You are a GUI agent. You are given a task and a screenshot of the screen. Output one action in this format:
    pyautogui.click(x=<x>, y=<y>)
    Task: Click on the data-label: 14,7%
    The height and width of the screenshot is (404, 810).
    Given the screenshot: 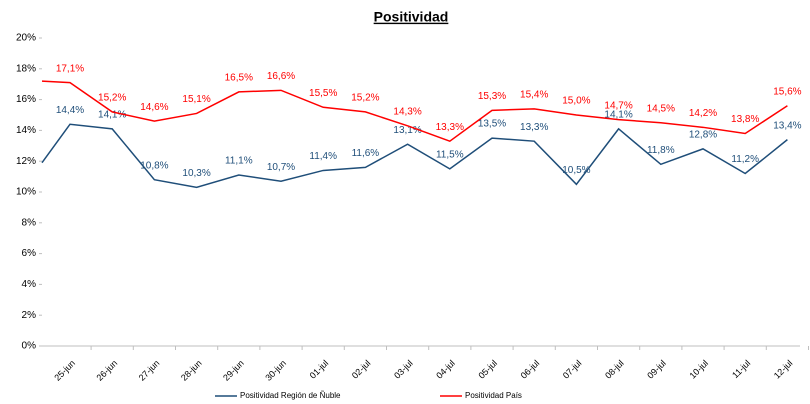 What is the action you would take?
    pyautogui.click(x=618, y=105)
    